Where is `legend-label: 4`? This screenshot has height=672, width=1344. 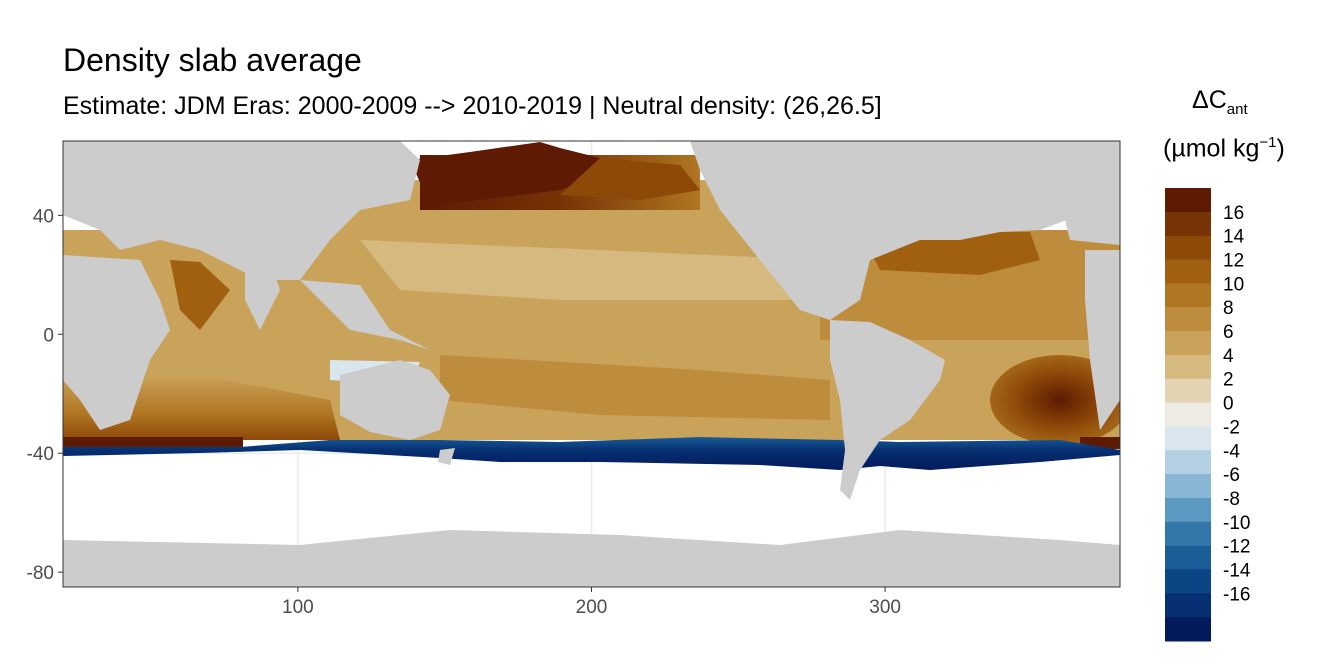 legend-label: 4 is located at coordinates (1228, 356).